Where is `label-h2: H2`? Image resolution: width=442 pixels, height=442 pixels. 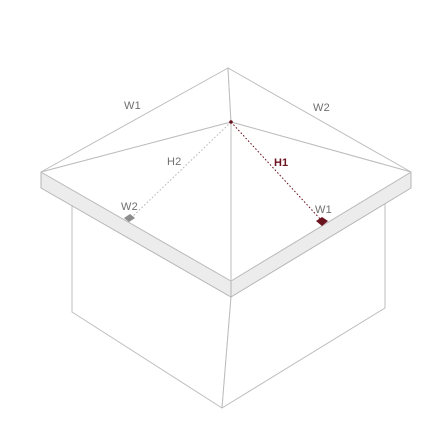
label-h2: H2 is located at coordinates (174, 162).